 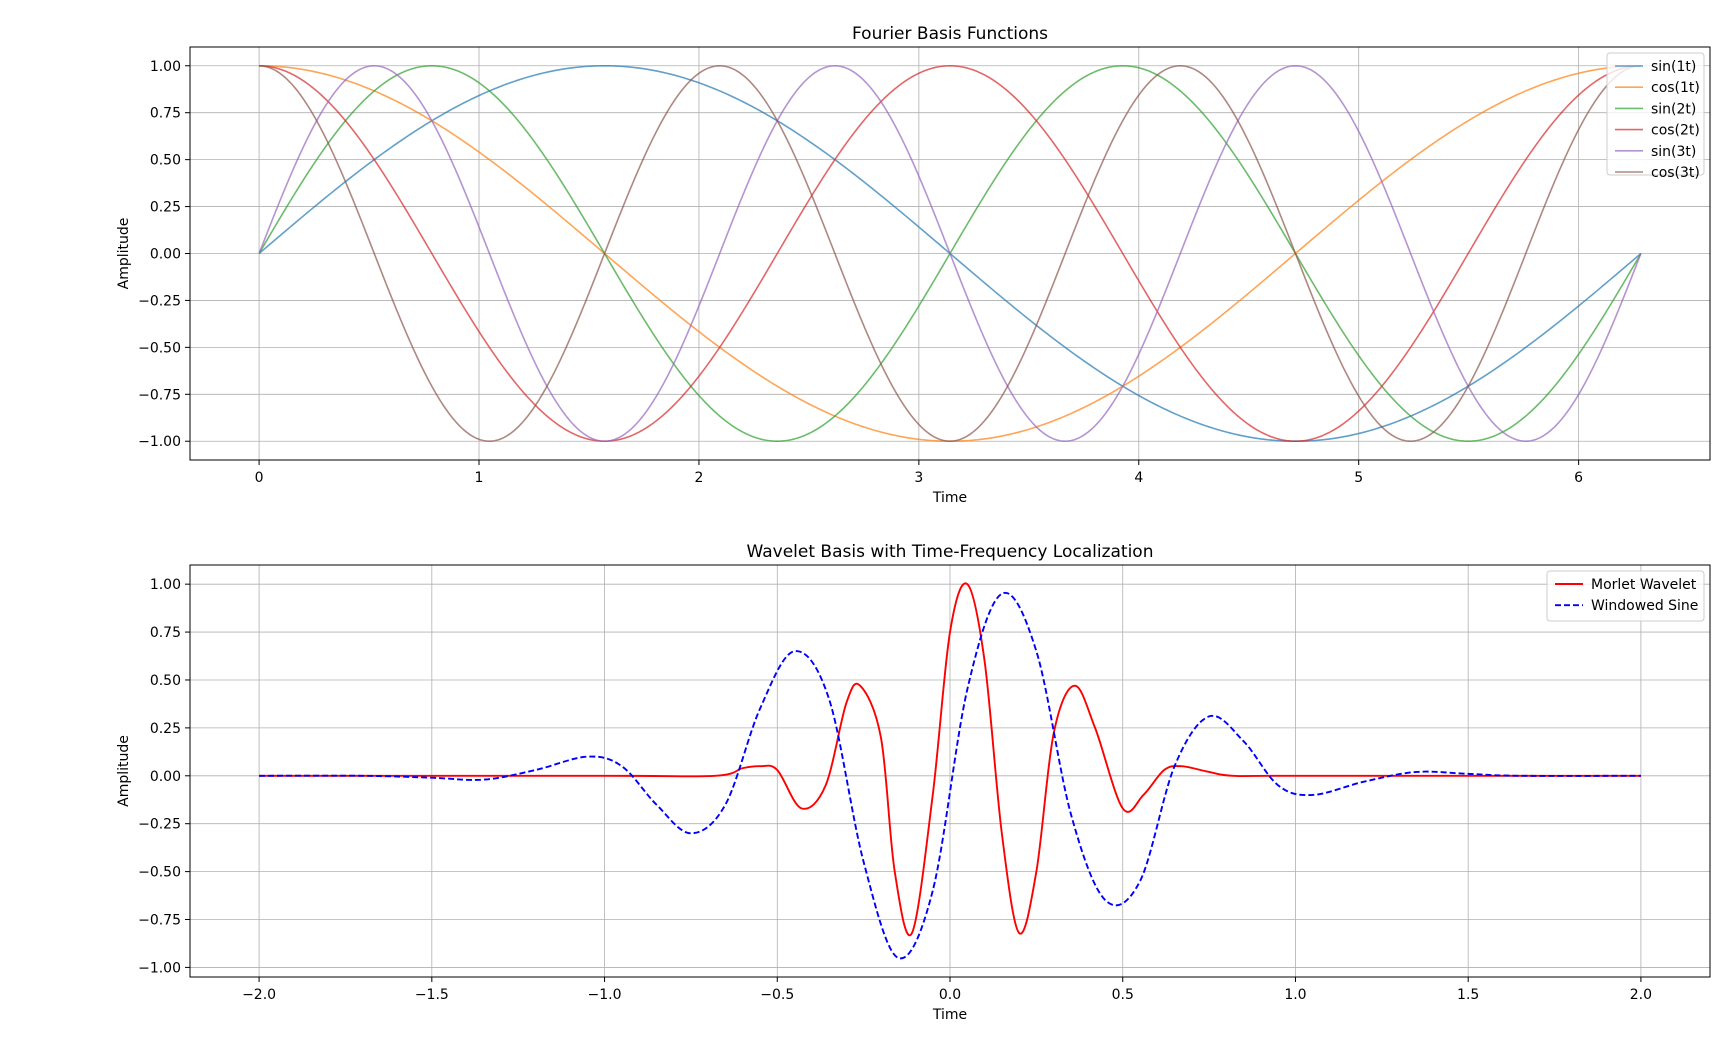 I want to click on x-tick-label: −1.5, so click(x=432, y=995).